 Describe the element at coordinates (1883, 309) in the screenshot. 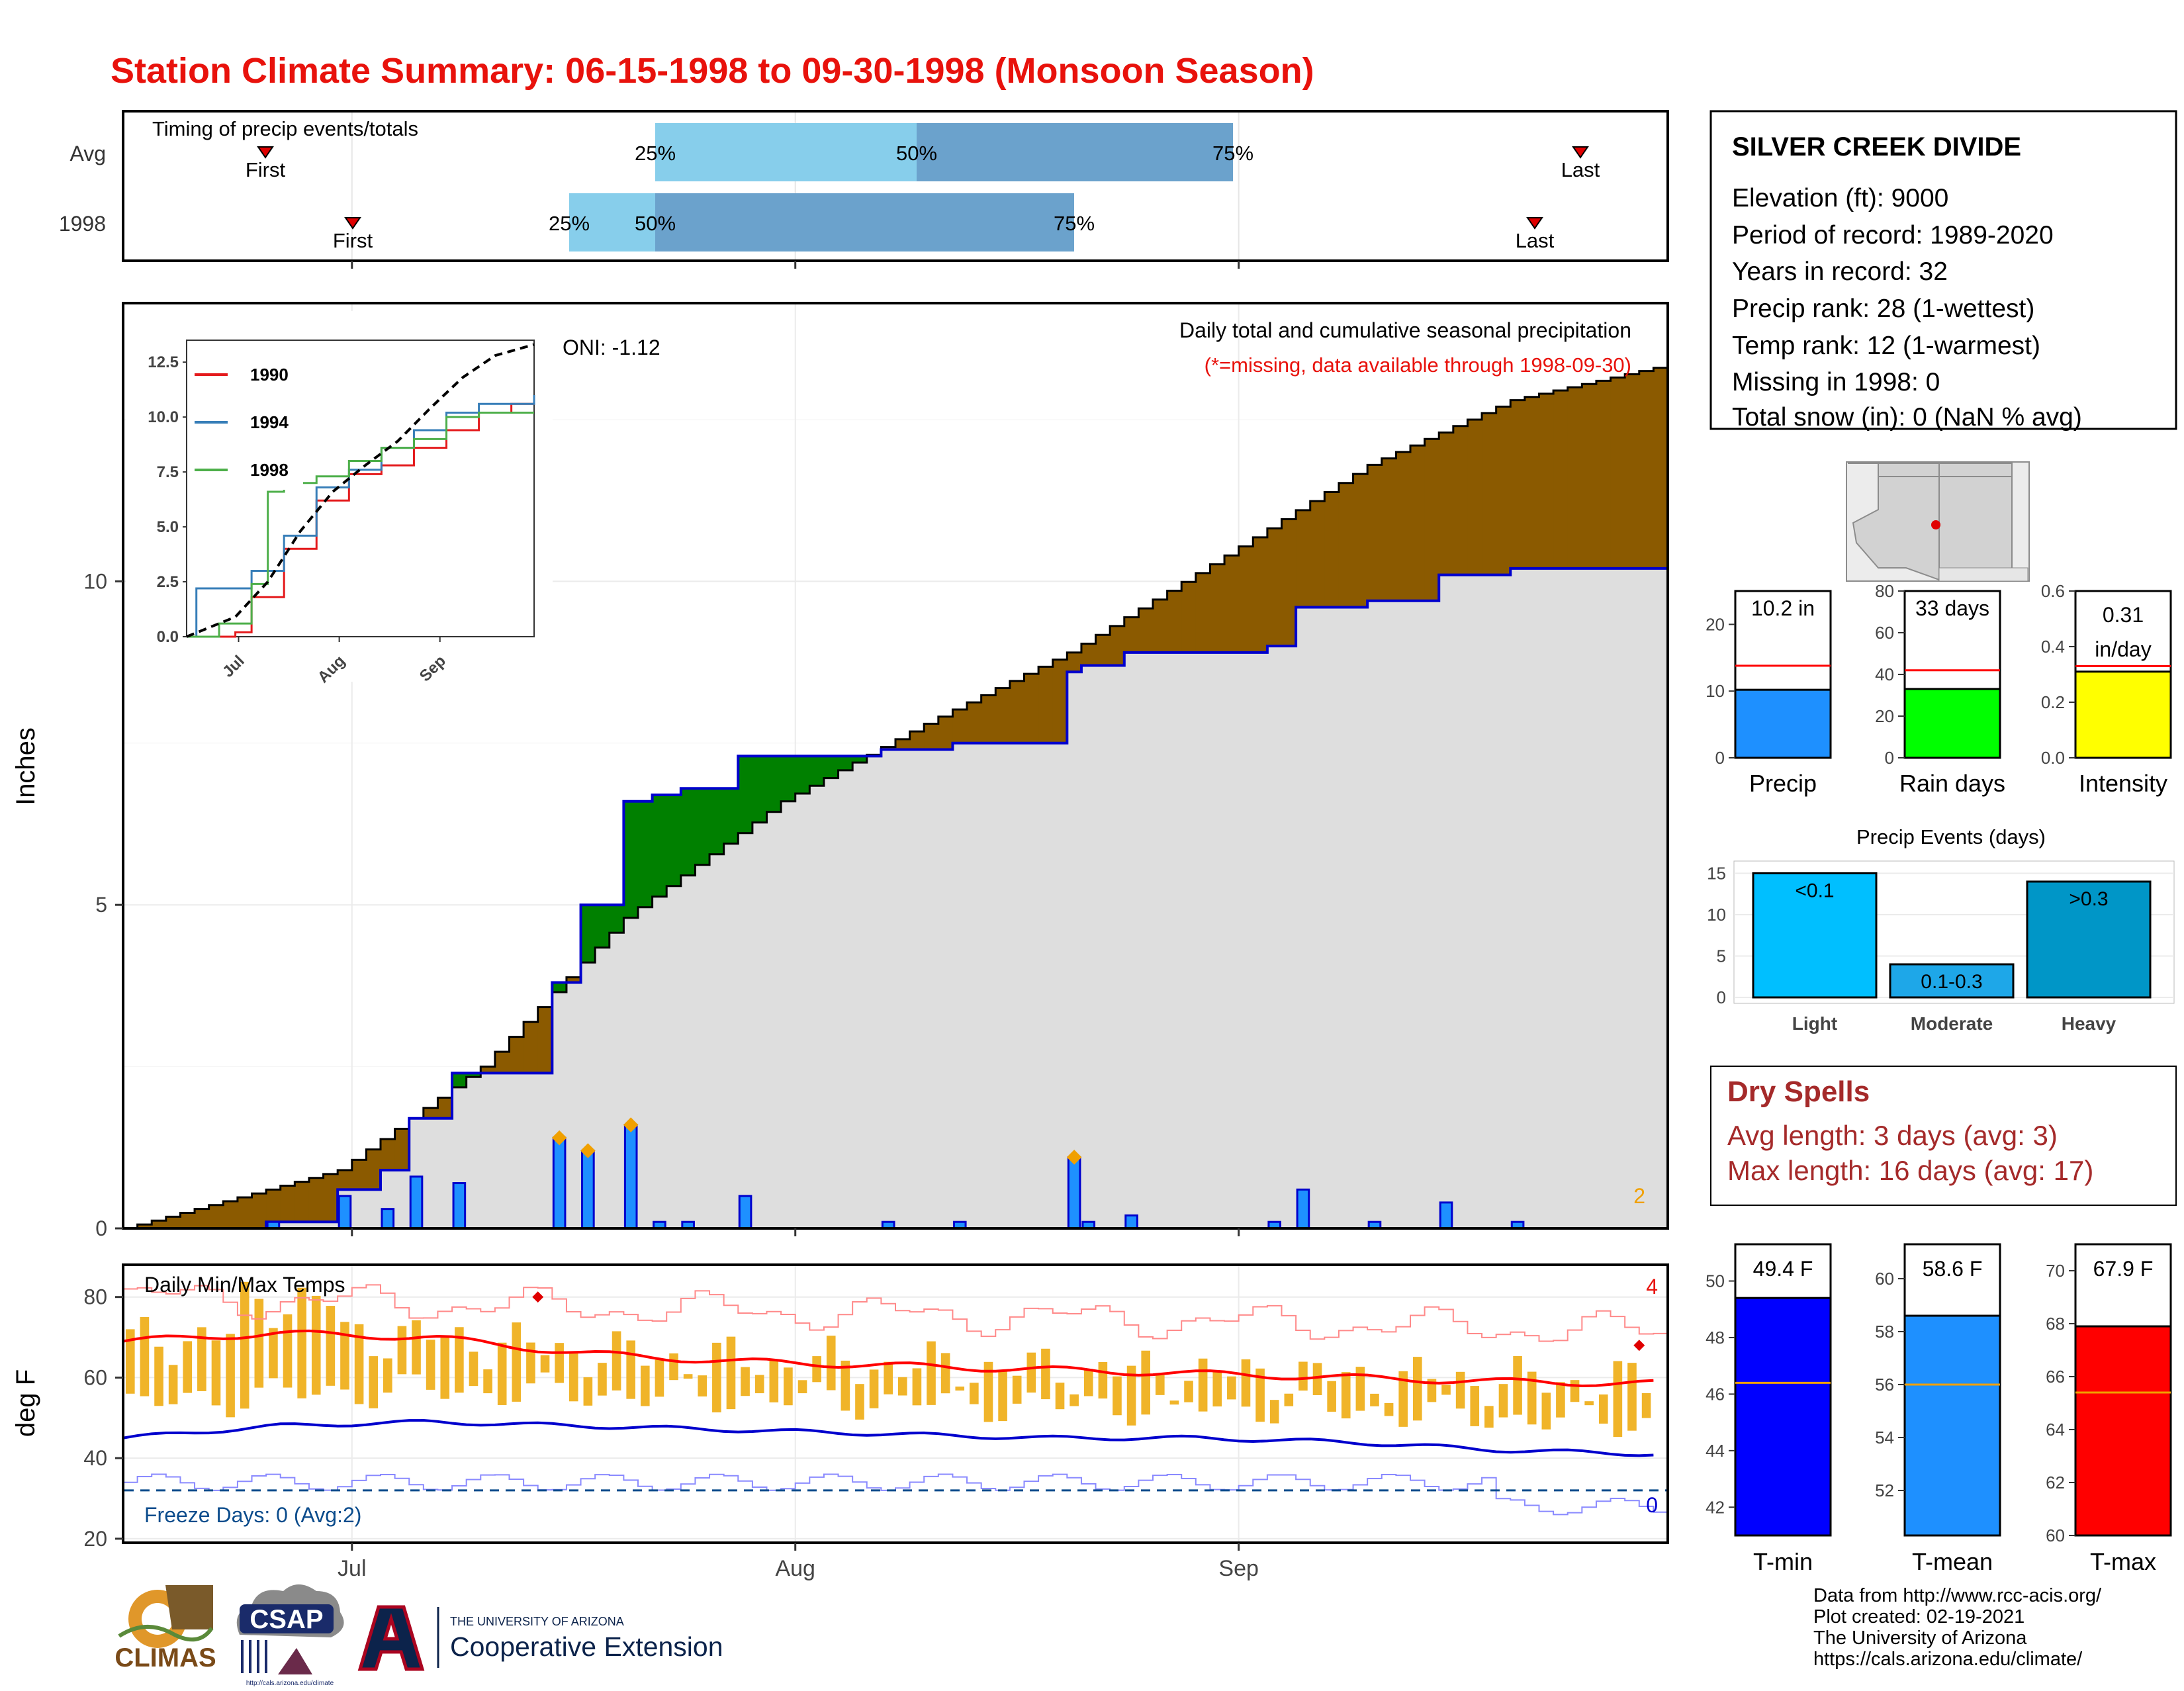

I see `station-precip-rank: Precip rank: 28 (1-wettest)` at that location.